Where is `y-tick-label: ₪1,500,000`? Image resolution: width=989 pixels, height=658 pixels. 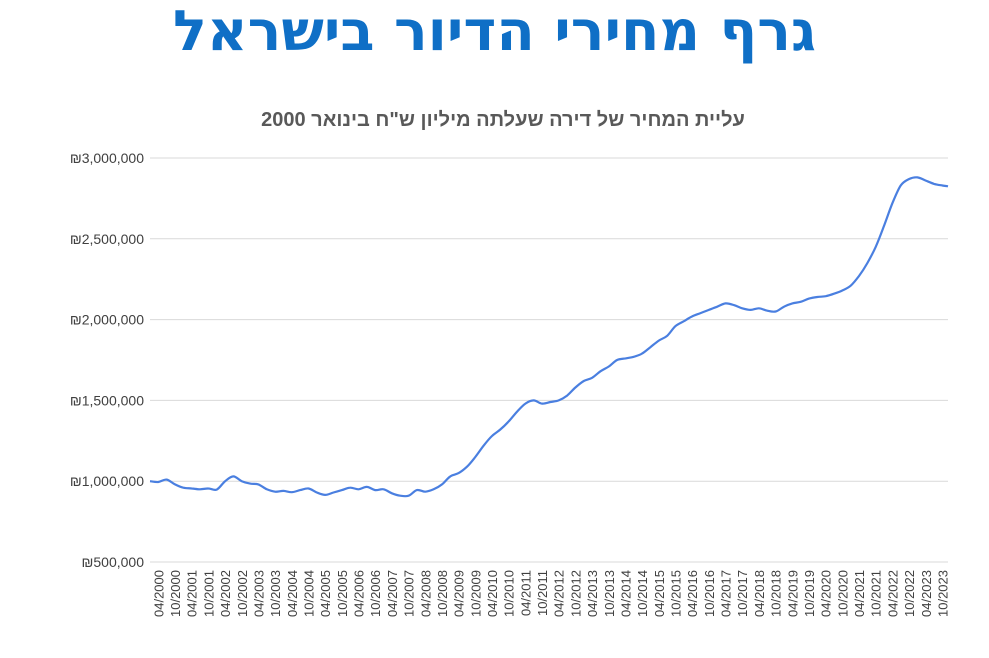
y-tick-label: ₪1,500,000 is located at coordinates (107, 400).